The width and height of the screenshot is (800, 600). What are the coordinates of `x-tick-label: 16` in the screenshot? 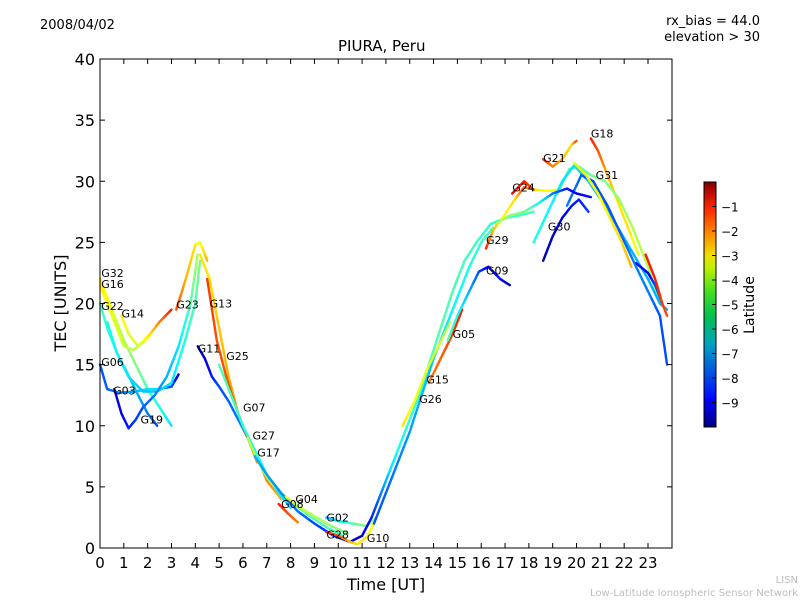 It's located at (481, 563).